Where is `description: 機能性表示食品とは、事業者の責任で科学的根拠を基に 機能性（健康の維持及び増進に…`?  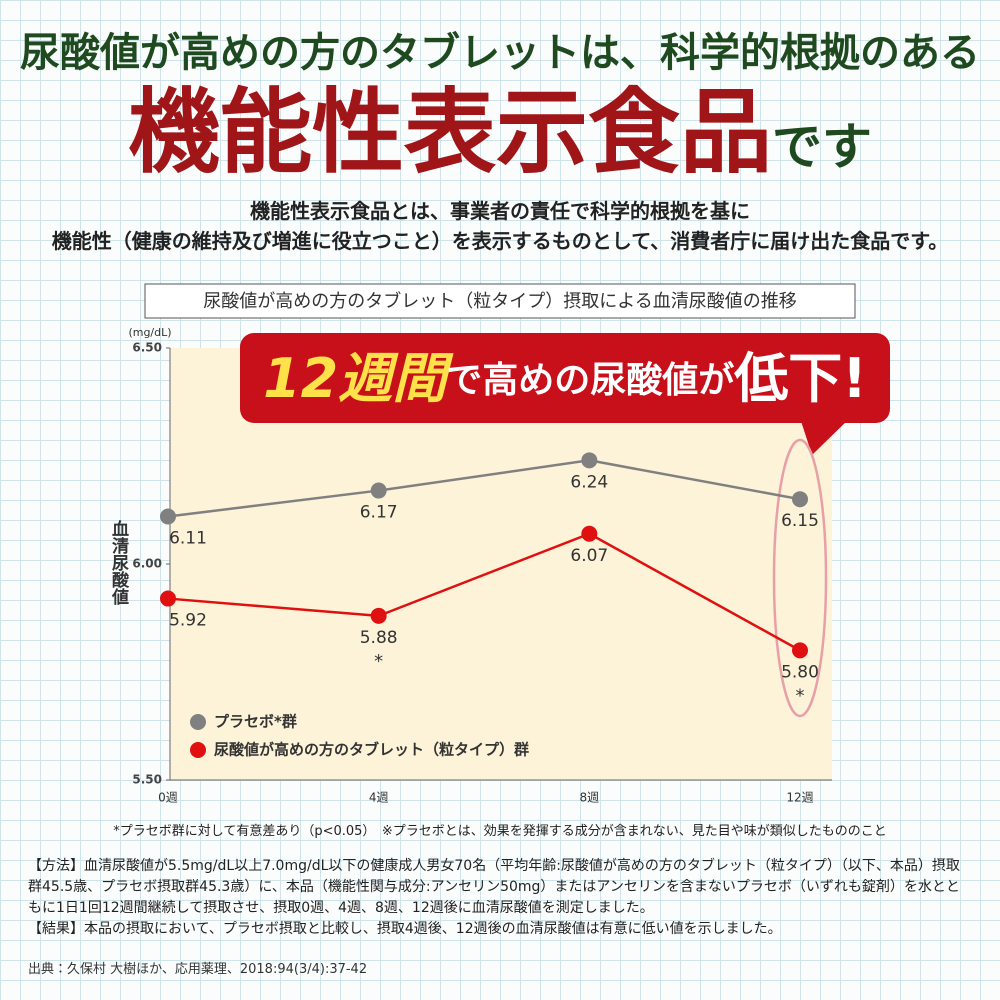
description: 機能性表示食品とは、事業者の責任で科学的根拠を基に 機能性（健康の維持及び増進に… is located at coordinates (500, 226).